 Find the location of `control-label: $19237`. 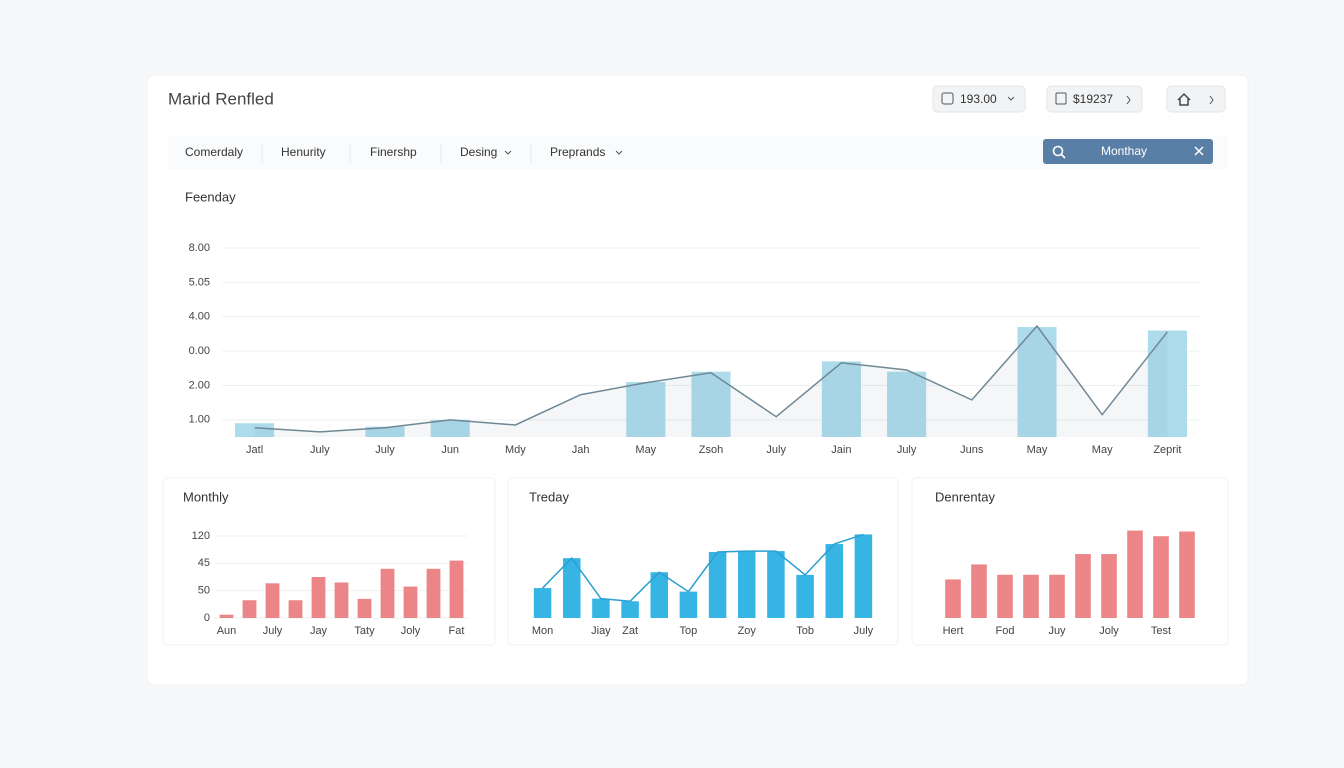

control-label: $19237 is located at coordinates (1093, 99).